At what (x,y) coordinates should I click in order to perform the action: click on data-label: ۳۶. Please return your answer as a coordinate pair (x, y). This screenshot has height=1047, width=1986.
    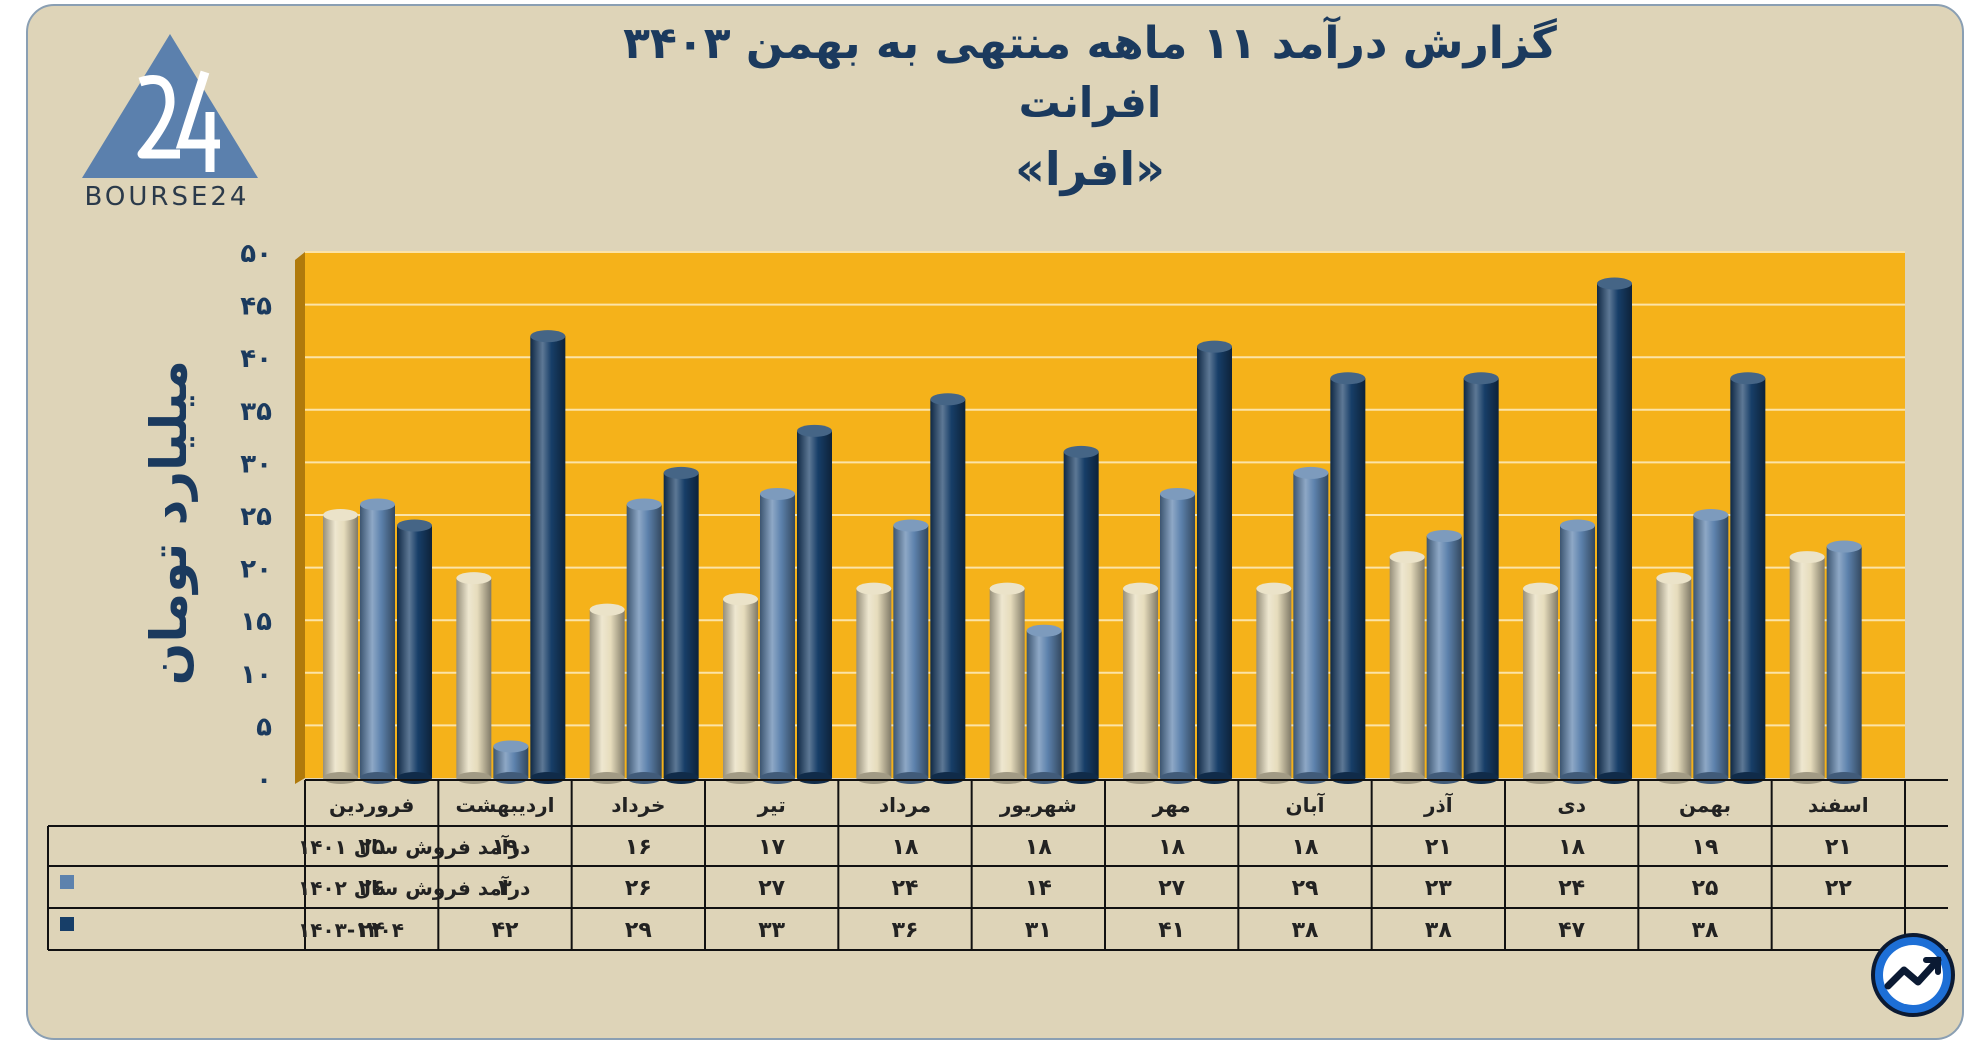
    Looking at the image, I should click on (905, 930).